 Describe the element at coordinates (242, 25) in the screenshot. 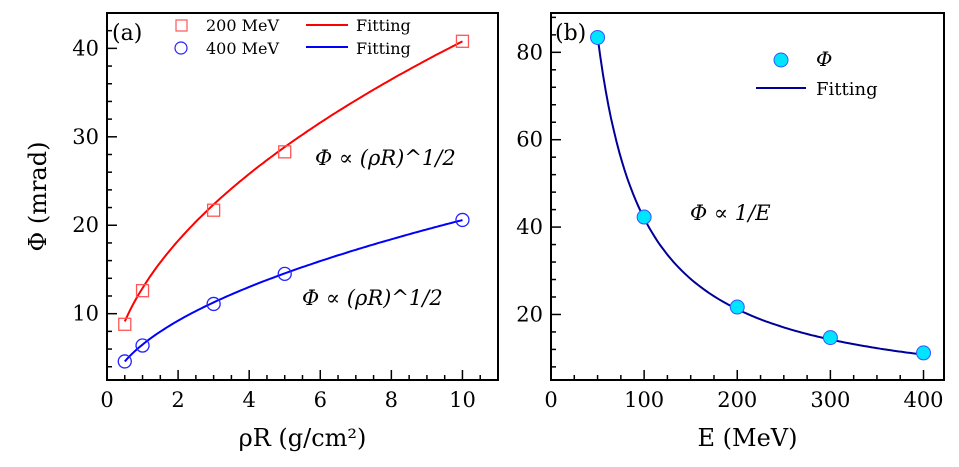

I see `legend-label: 200 MeV` at that location.